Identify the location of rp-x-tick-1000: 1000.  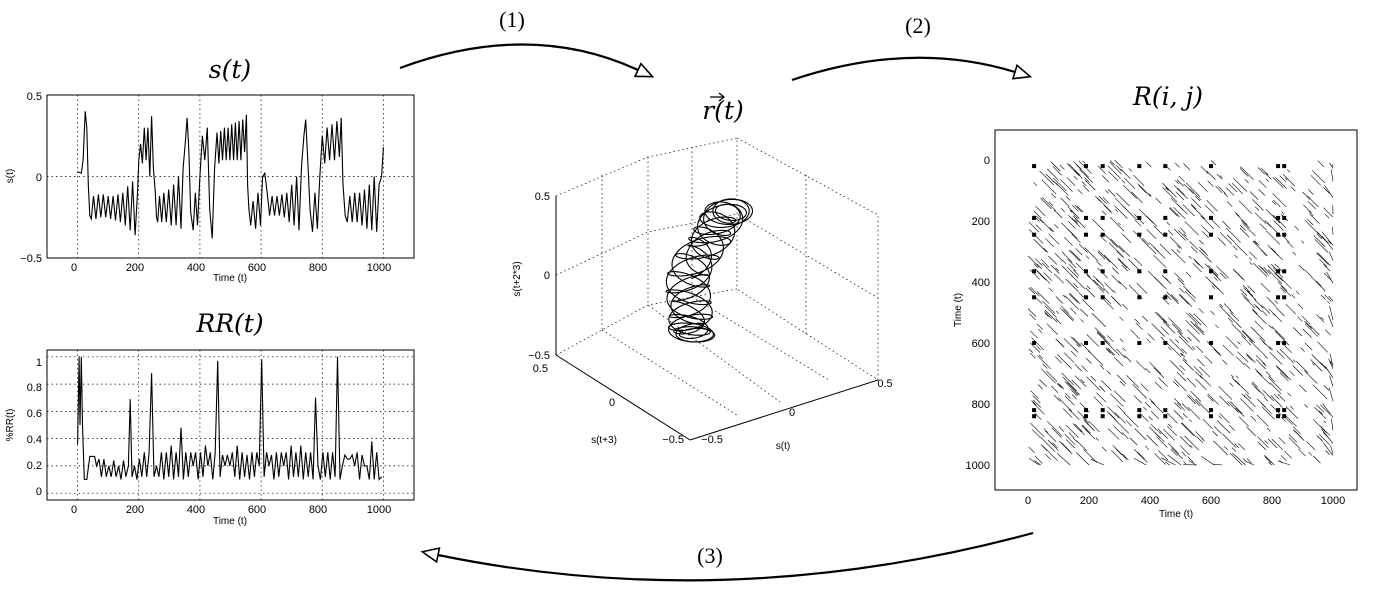
(1333, 501).